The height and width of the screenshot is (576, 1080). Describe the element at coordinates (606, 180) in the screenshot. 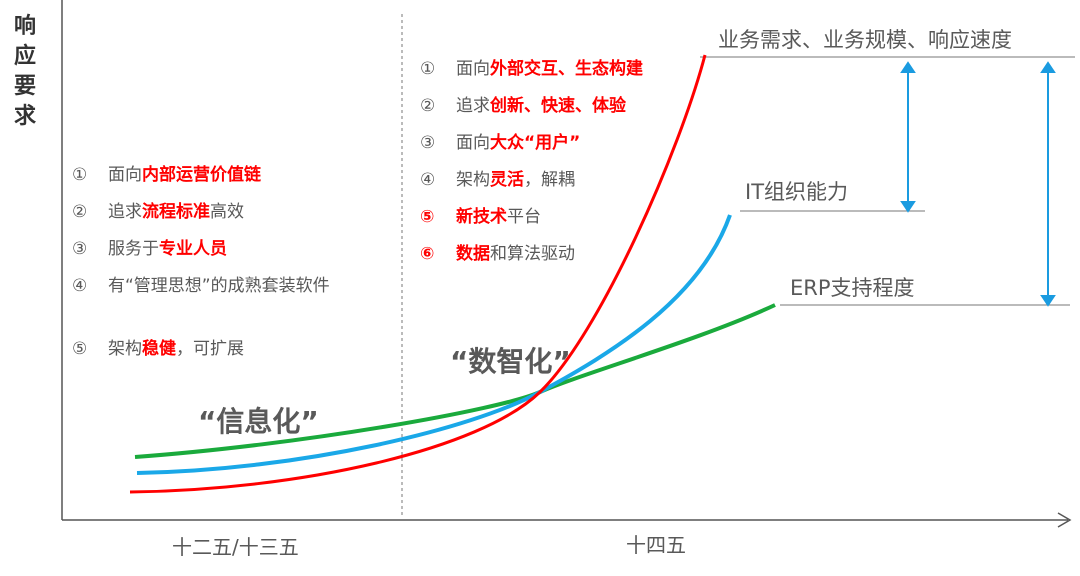

I see `item-text: 架构灵活，解耦` at that location.